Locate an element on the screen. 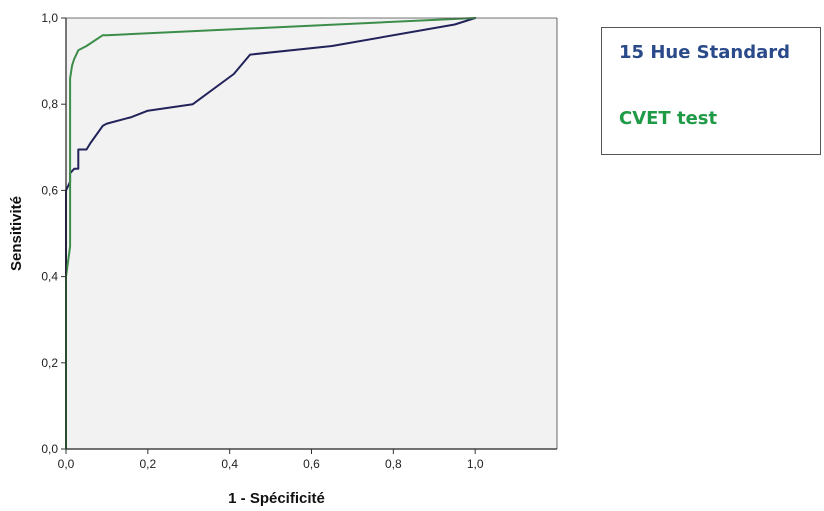 This screenshot has width=824, height=511. x-tick-label: 0,8 is located at coordinates (393, 464).